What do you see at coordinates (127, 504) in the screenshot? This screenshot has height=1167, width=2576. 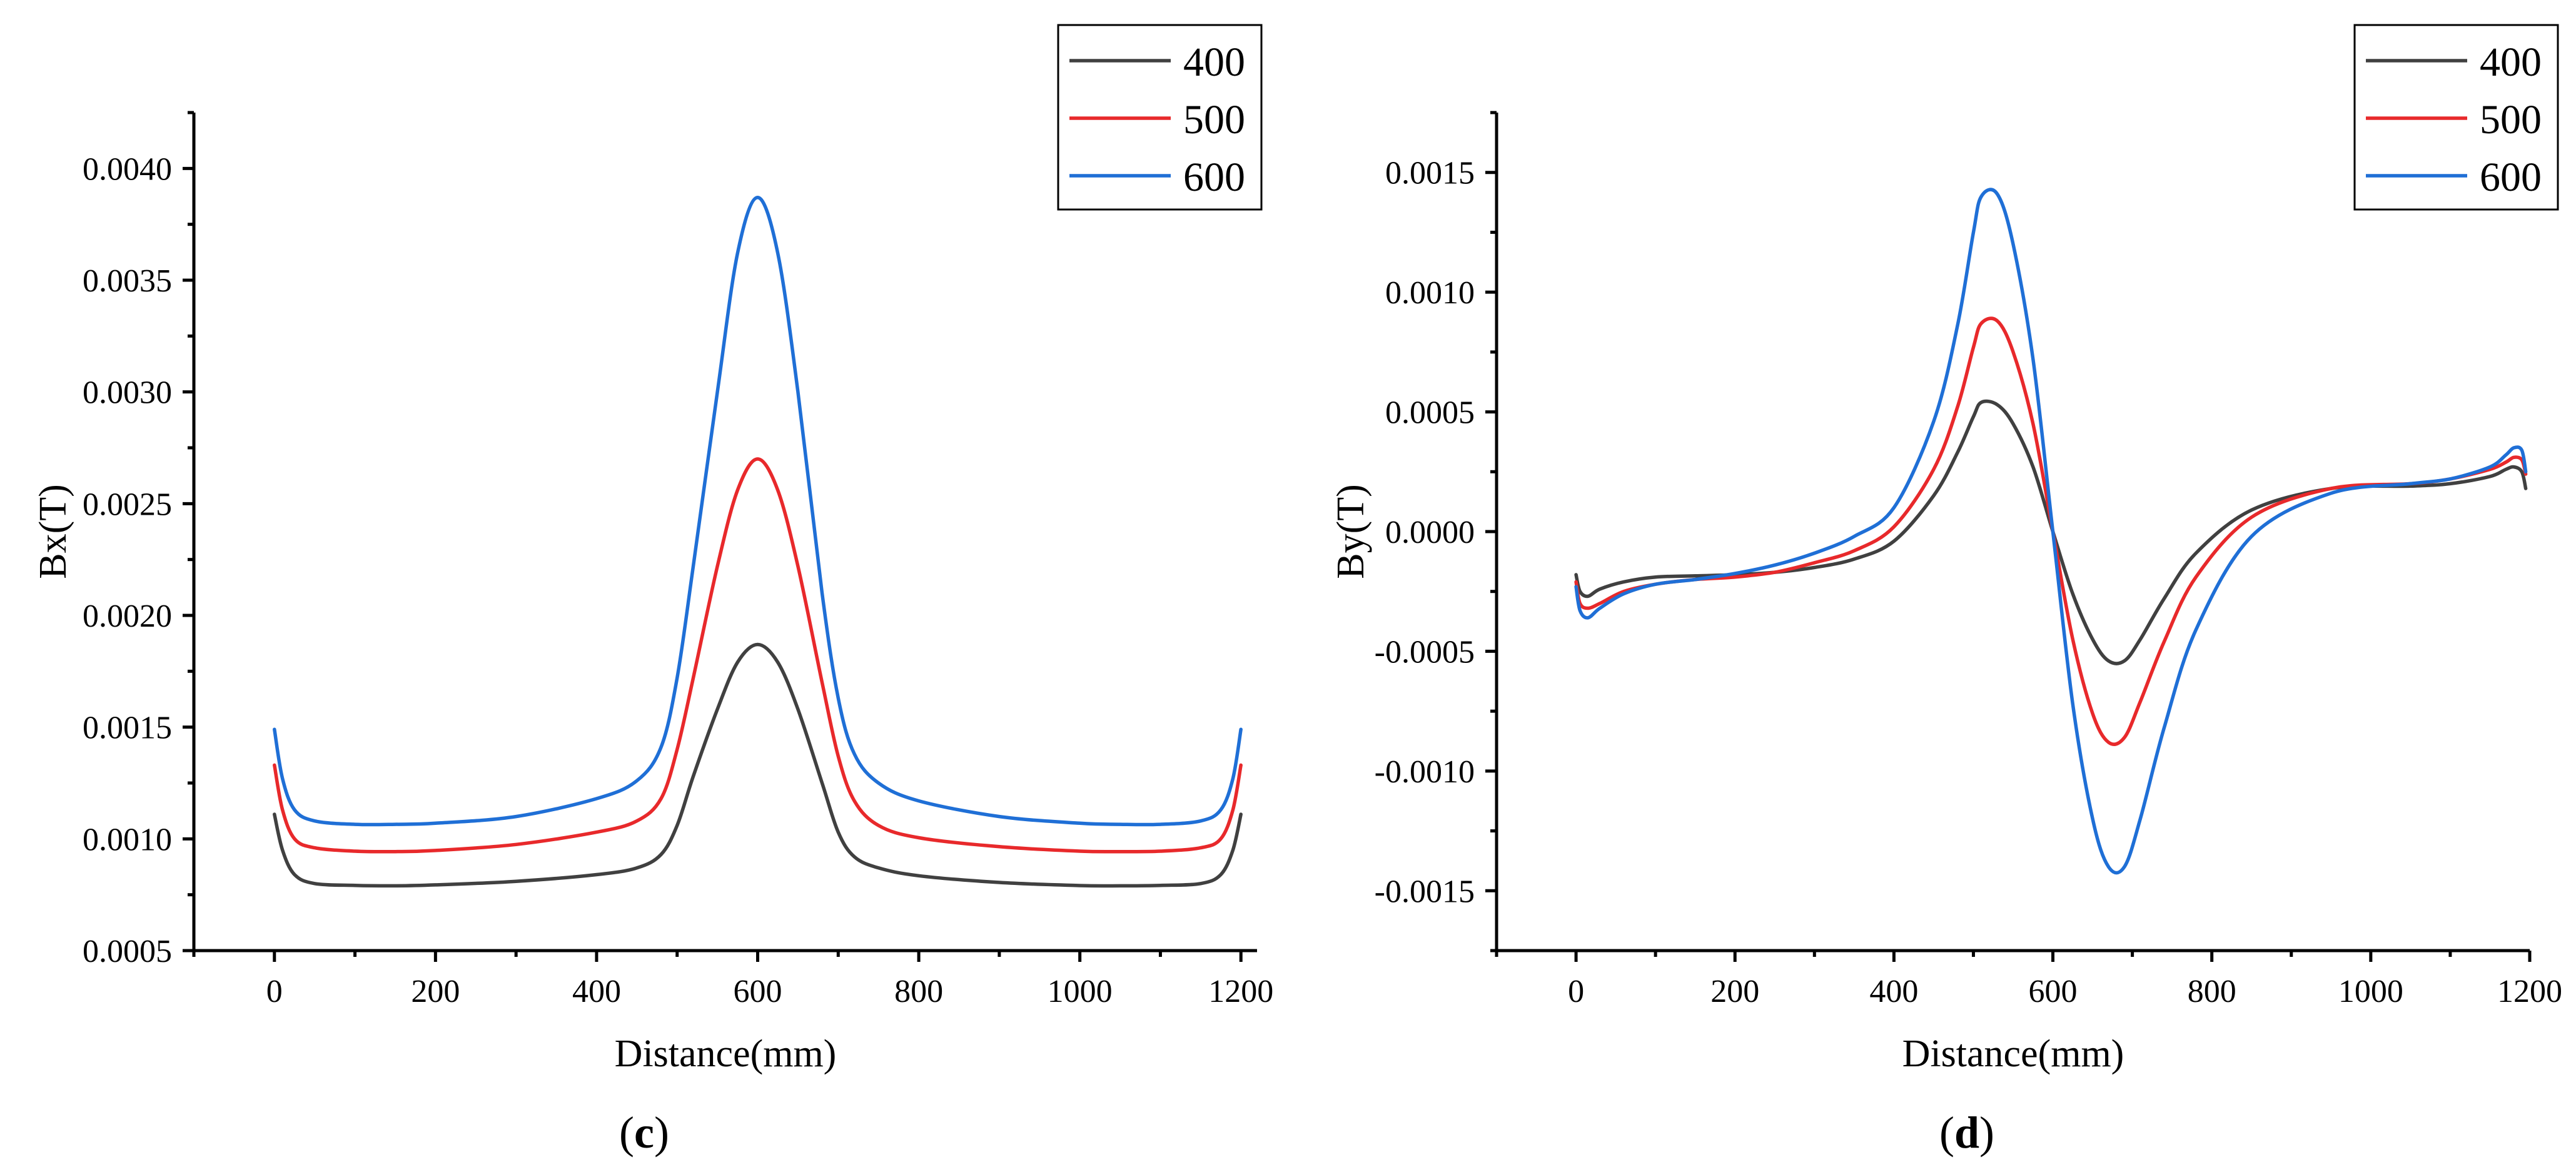 I see `y-tick-label: 0.0025` at bounding box center [127, 504].